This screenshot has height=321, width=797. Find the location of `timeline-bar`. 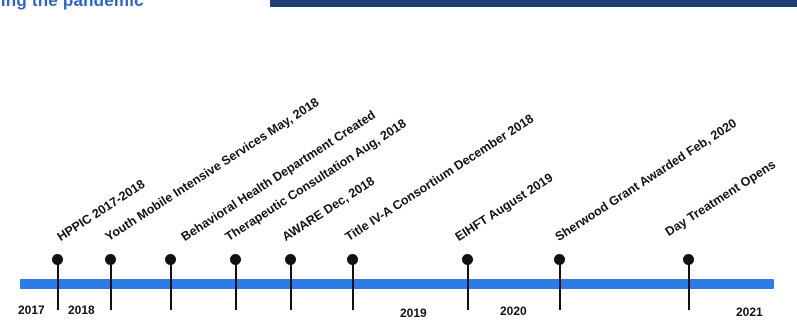

timeline-bar is located at coordinates (397, 284).